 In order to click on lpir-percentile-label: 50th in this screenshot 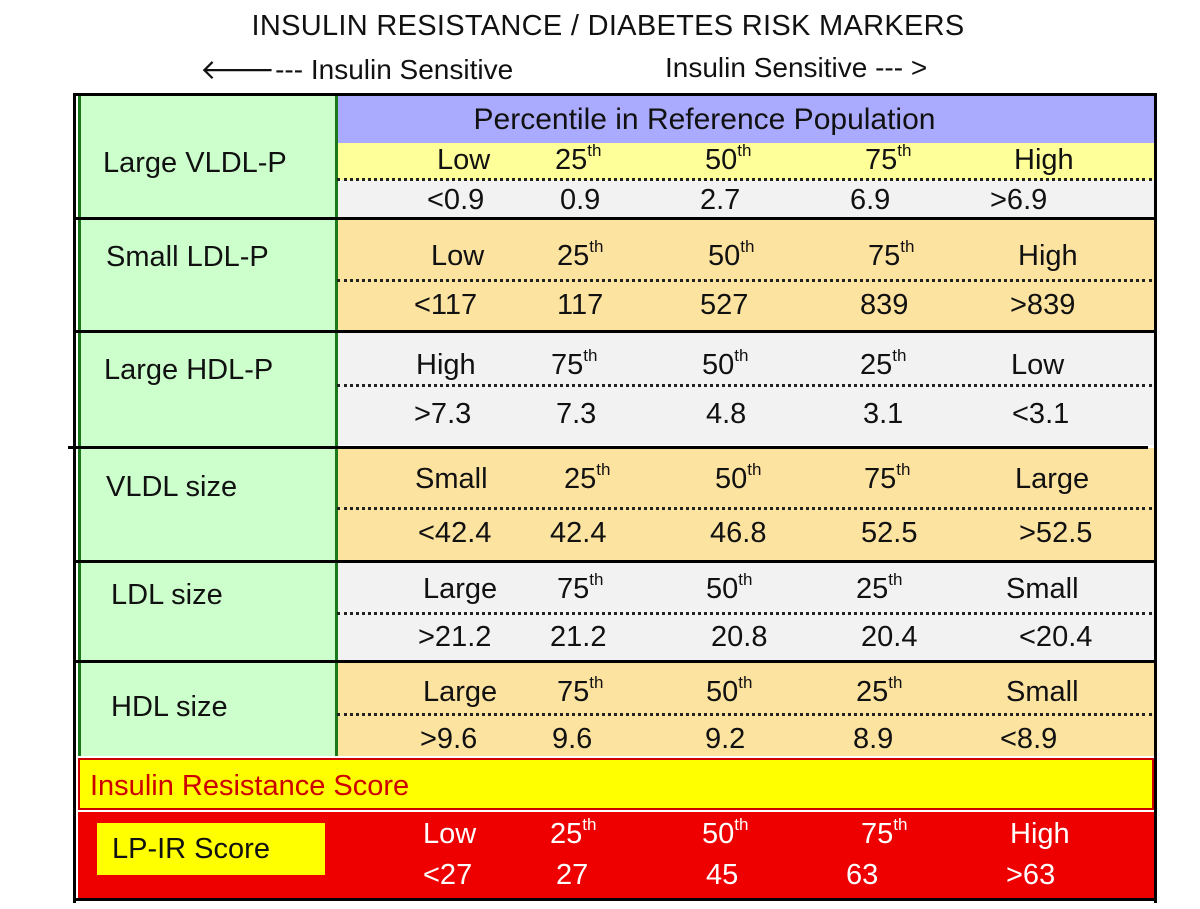, I will do `click(725, 833)`.